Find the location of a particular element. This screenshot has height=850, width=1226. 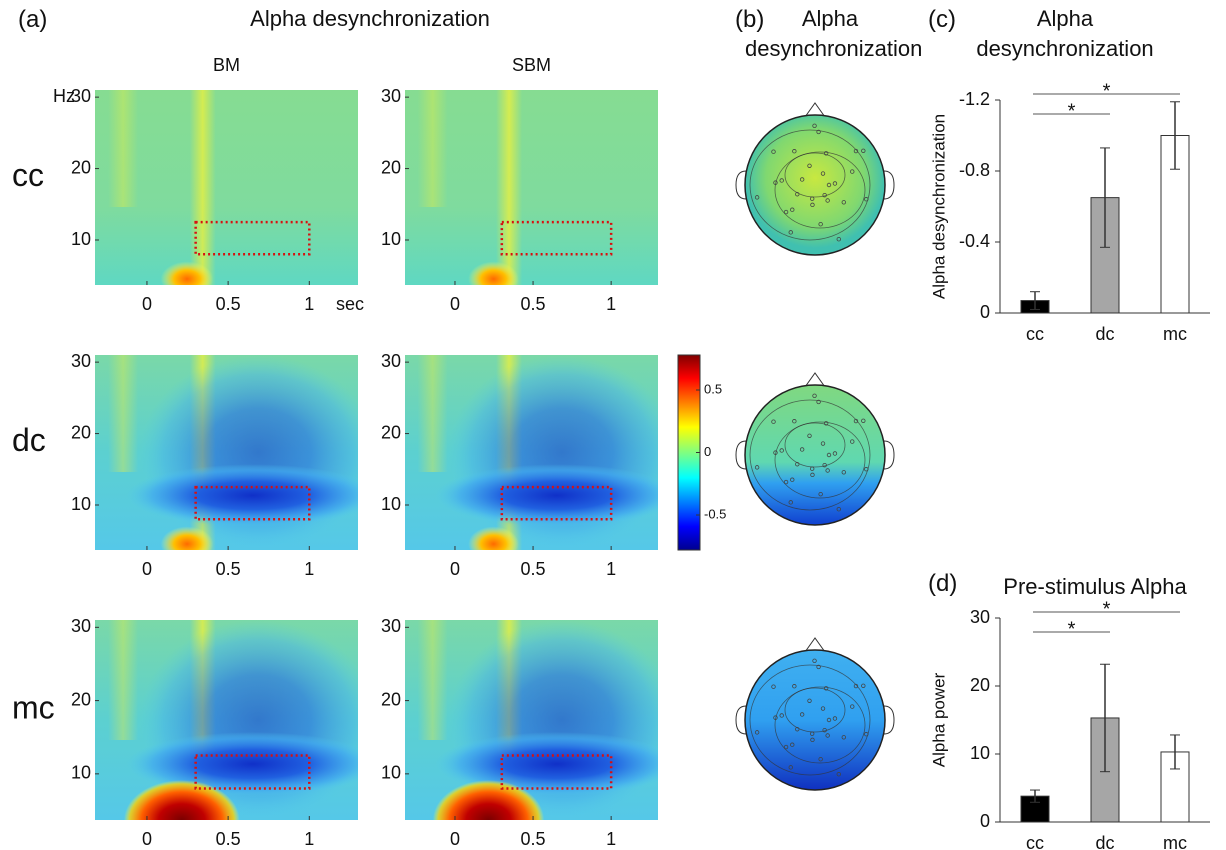

row-label: cc is located at coordinates (28, 175).